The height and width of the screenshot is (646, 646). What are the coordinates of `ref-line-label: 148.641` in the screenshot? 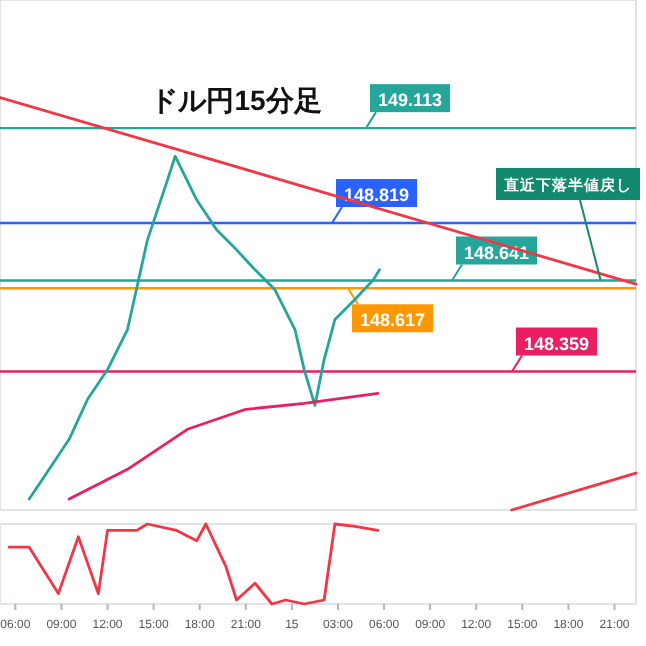 It's located at (497, 252).